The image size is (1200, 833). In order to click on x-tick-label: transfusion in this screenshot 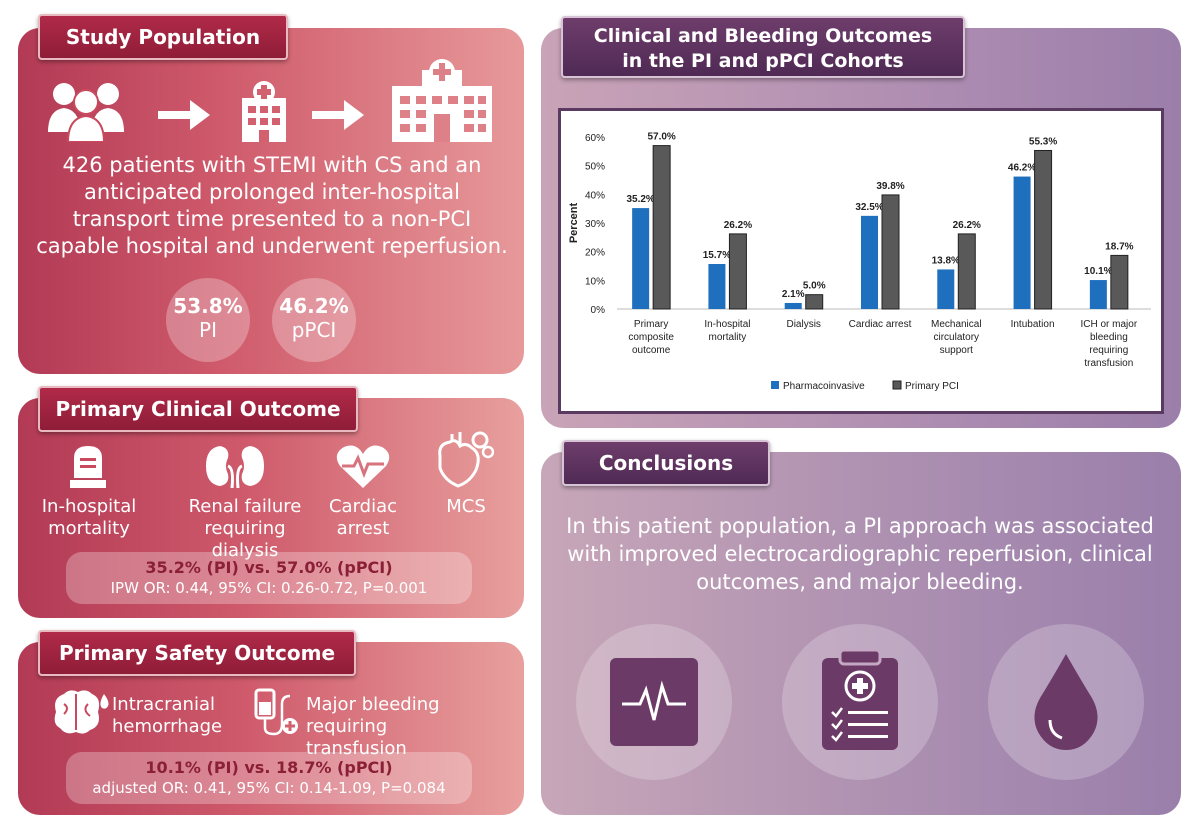, I will do `click(1108, 363)`.